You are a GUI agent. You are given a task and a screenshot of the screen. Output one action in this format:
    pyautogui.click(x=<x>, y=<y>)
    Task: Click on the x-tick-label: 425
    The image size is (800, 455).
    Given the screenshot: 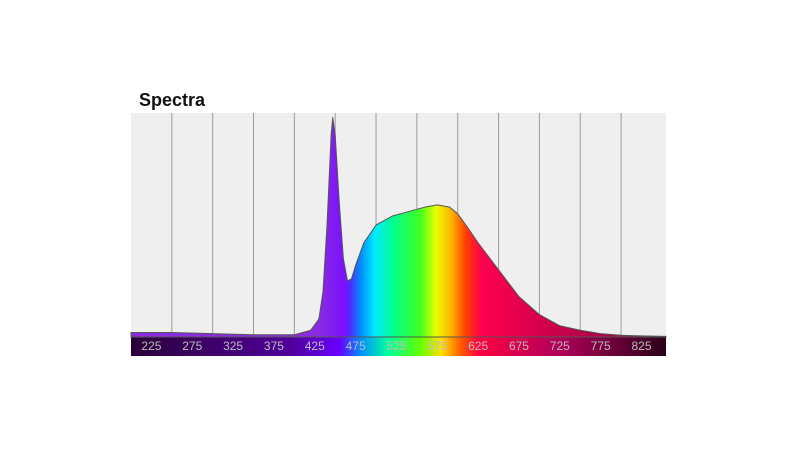 What is the action you would take?
    pyautogui.click(x=315, y=346)
    